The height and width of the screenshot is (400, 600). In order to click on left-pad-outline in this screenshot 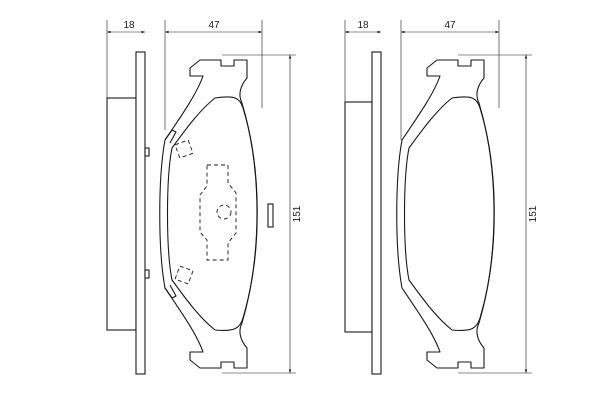, I will do `click(208, 214)`.